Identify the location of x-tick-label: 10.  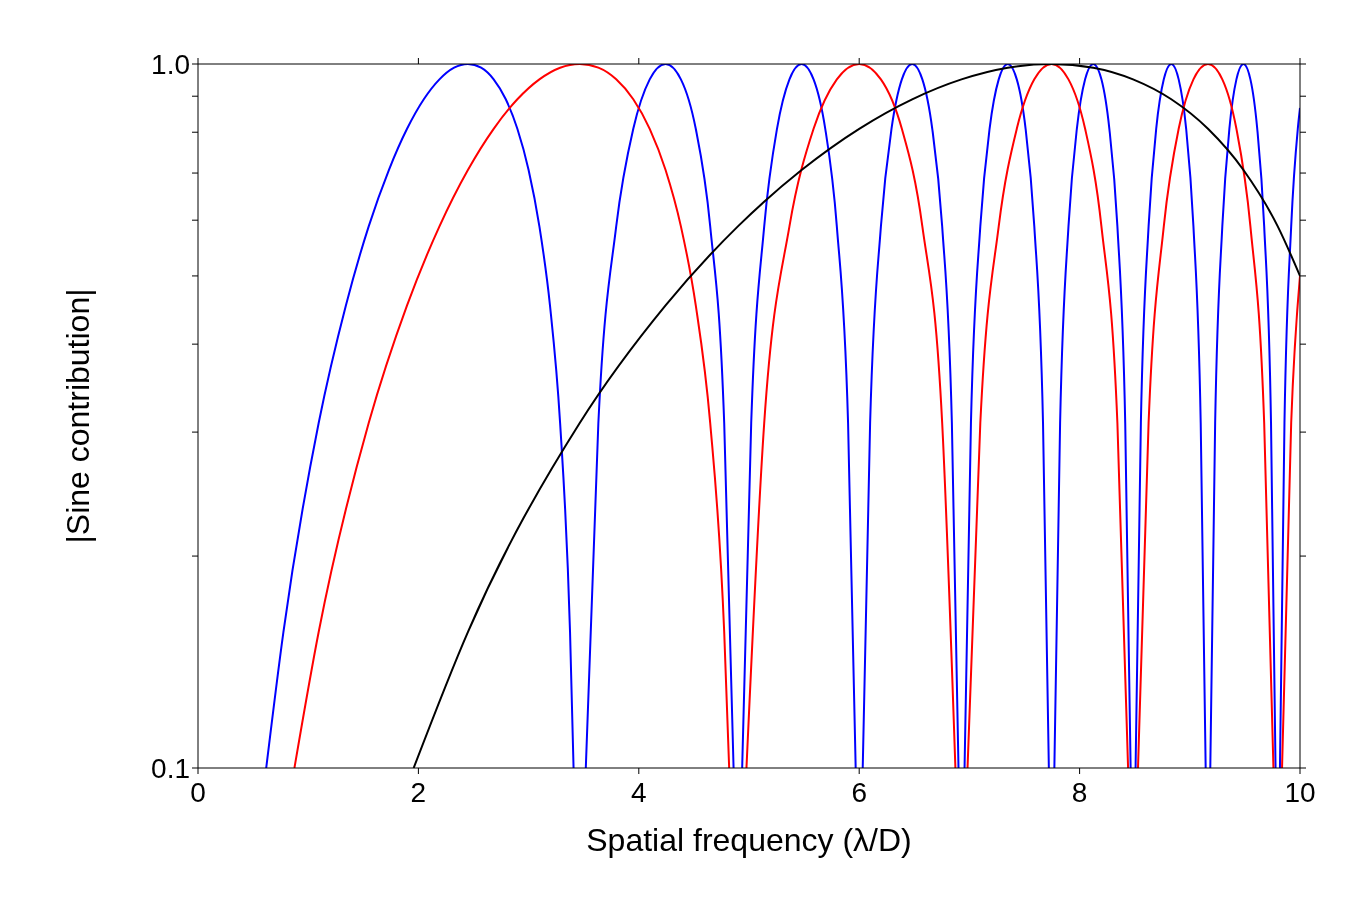
(1300, 792).